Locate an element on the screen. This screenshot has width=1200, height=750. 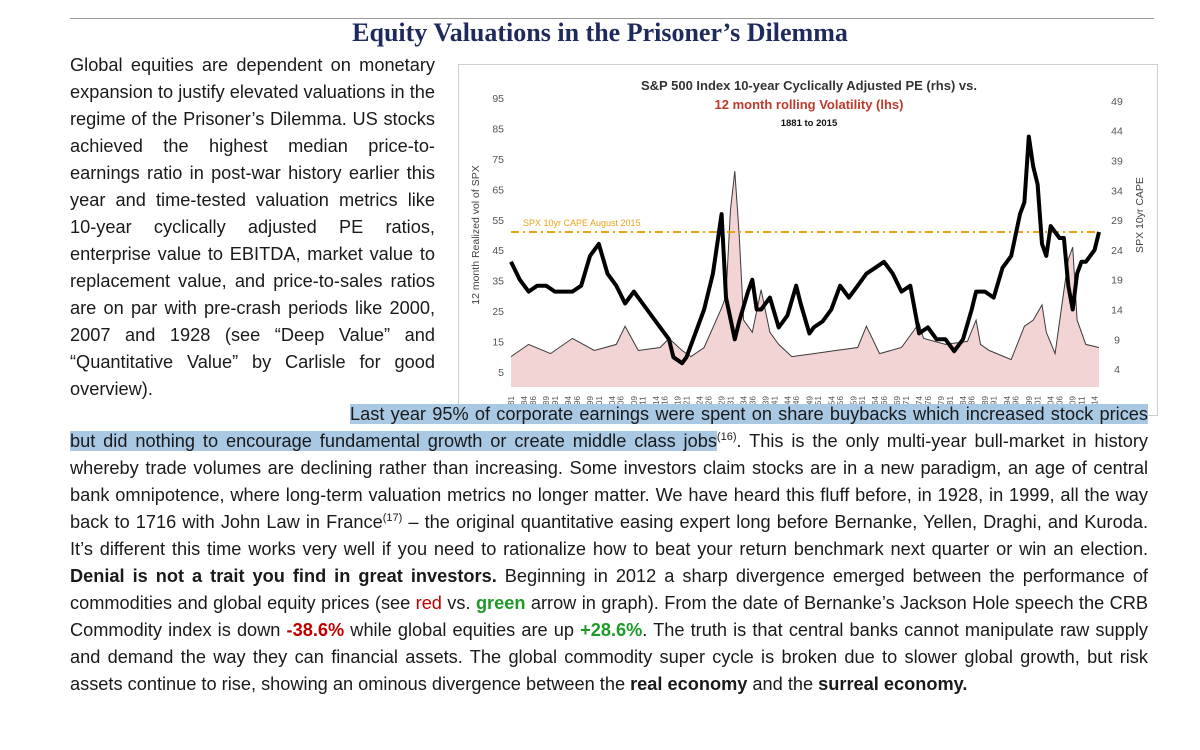
left-tick-label: 5 is located at coordinates (501, 373).